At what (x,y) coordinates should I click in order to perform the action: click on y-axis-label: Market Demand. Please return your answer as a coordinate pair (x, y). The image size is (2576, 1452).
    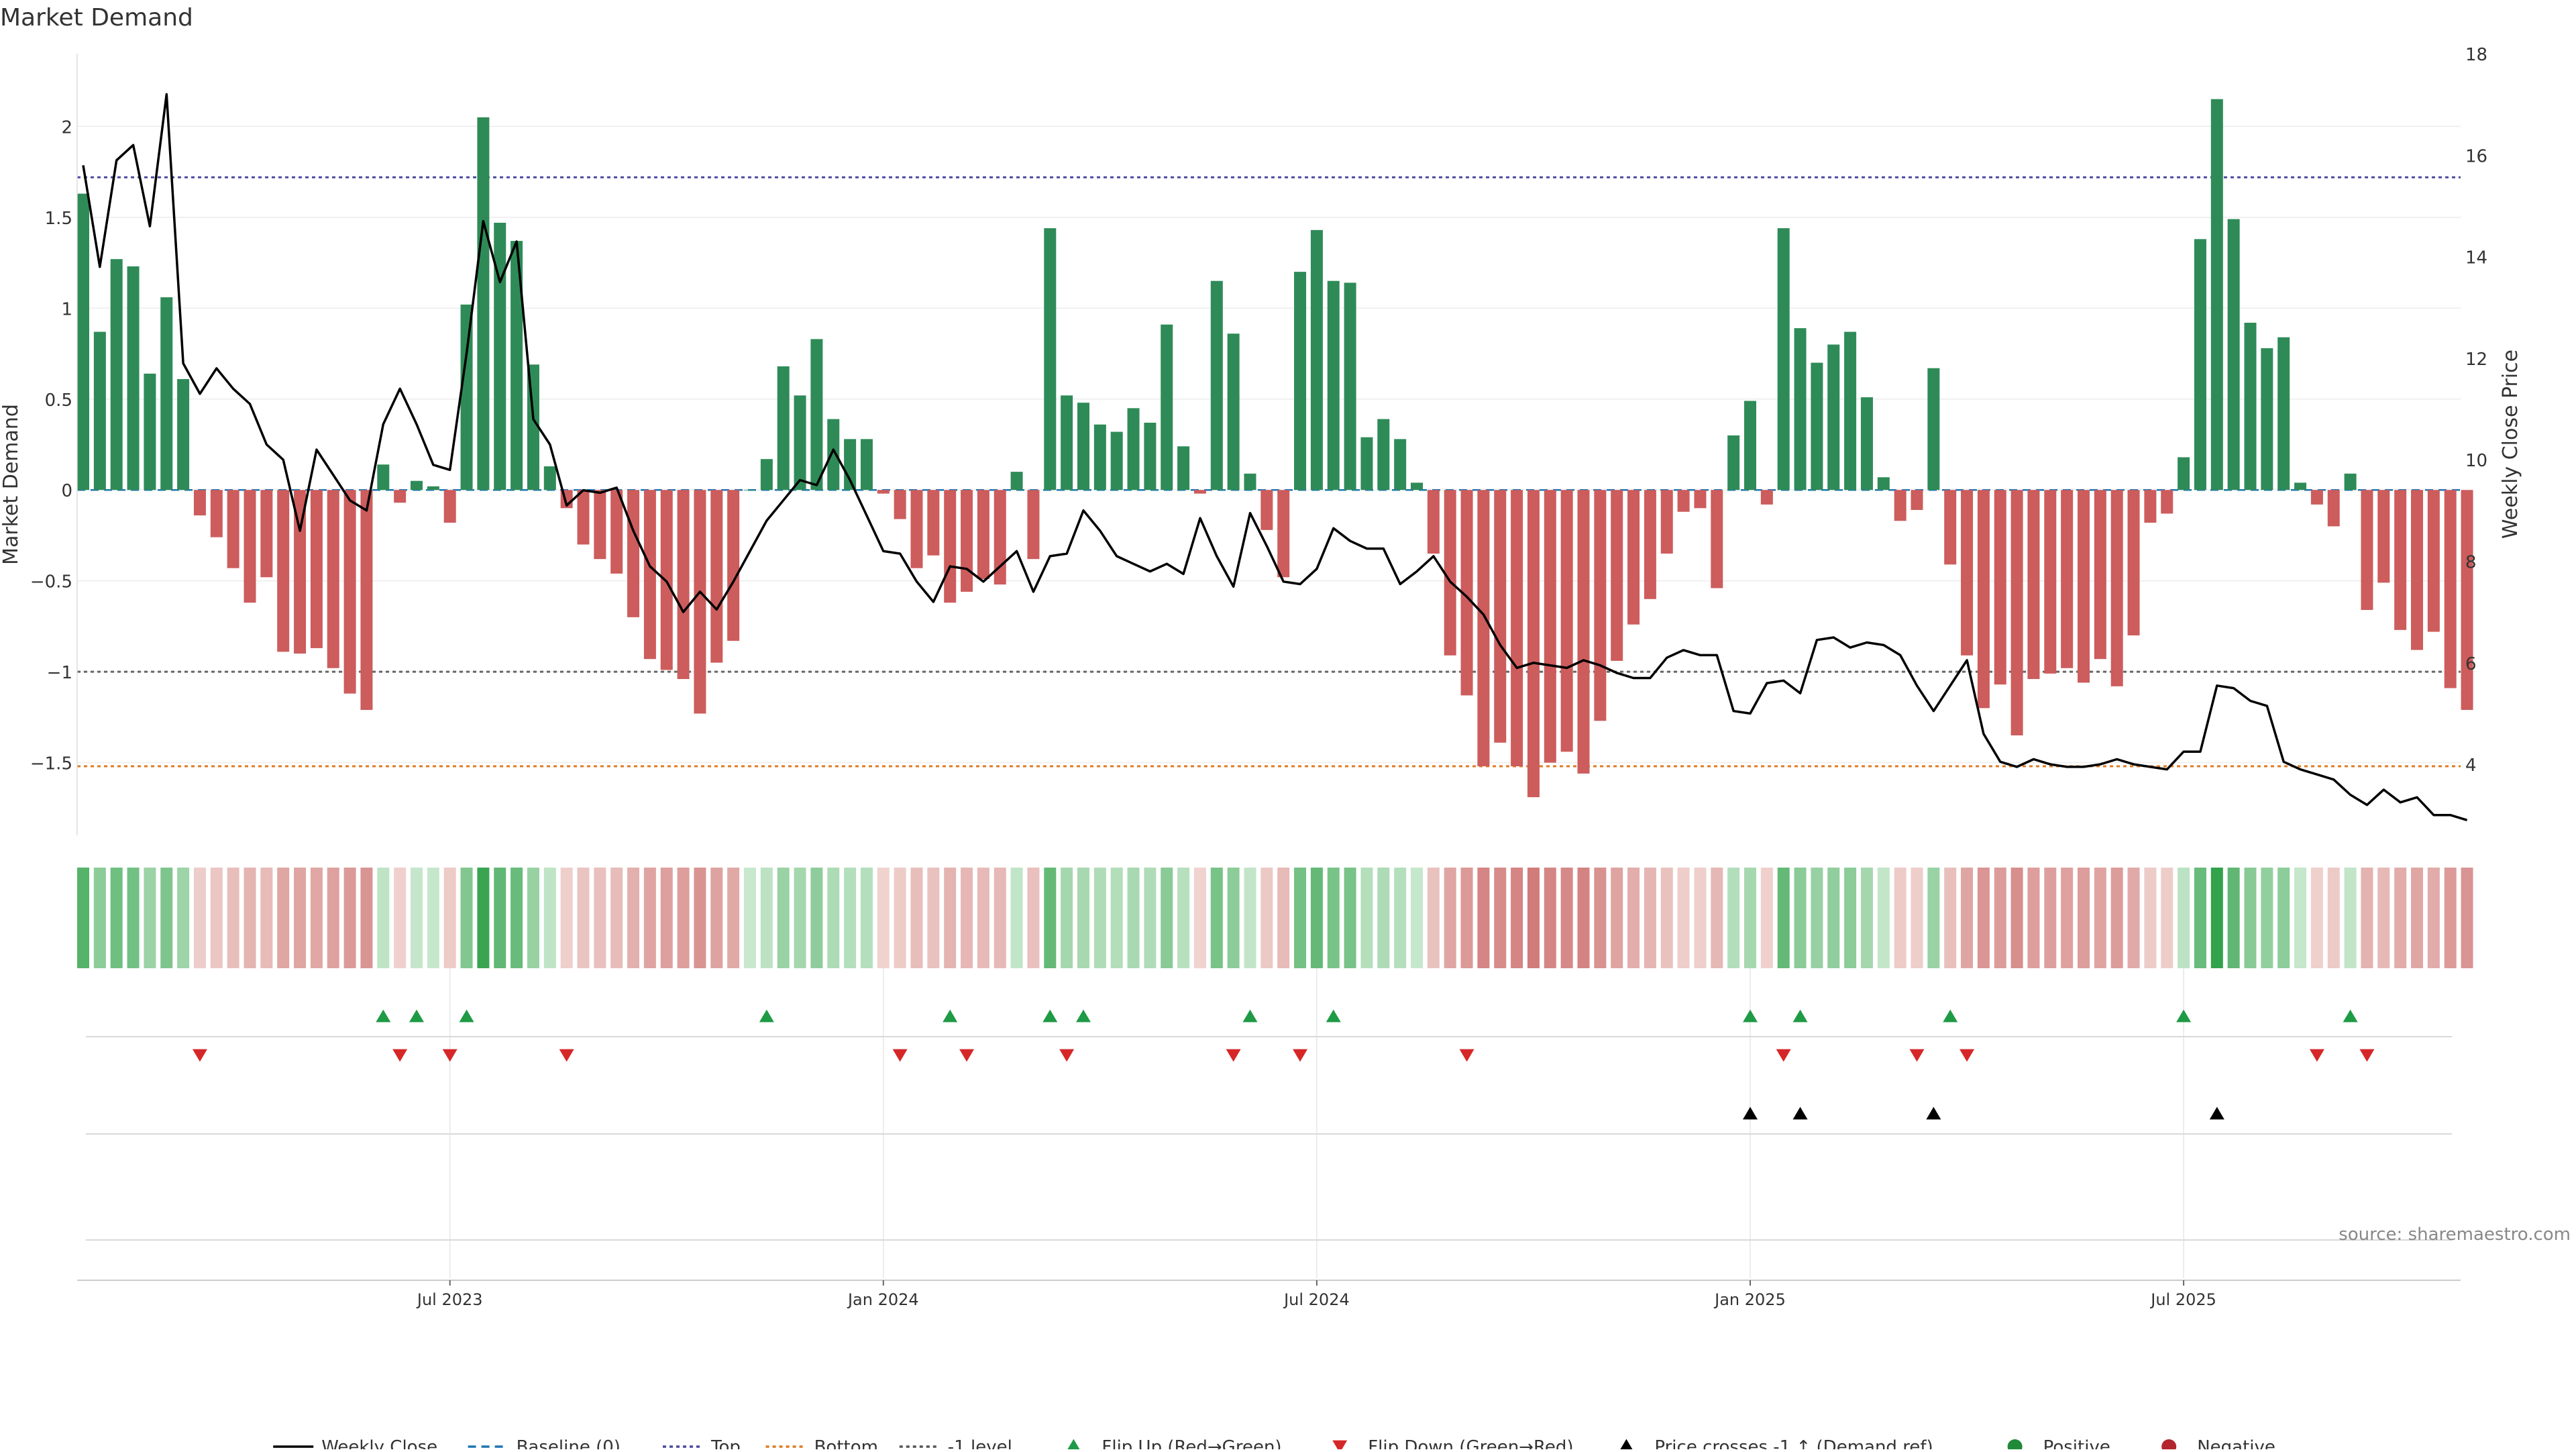
    Looking at the image, I should click on (11, 485).